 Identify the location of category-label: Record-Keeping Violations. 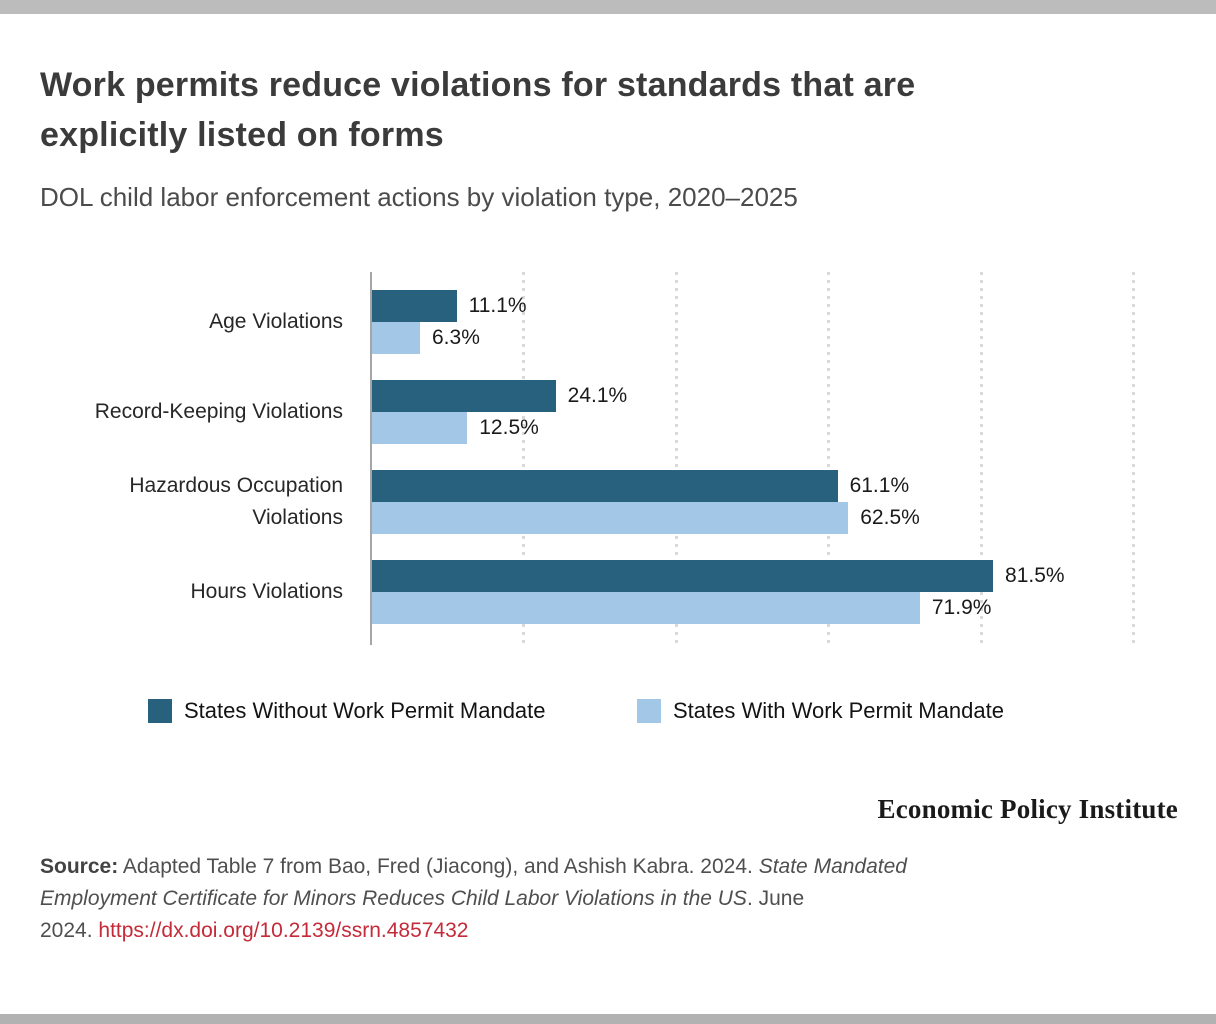
(218, 411).